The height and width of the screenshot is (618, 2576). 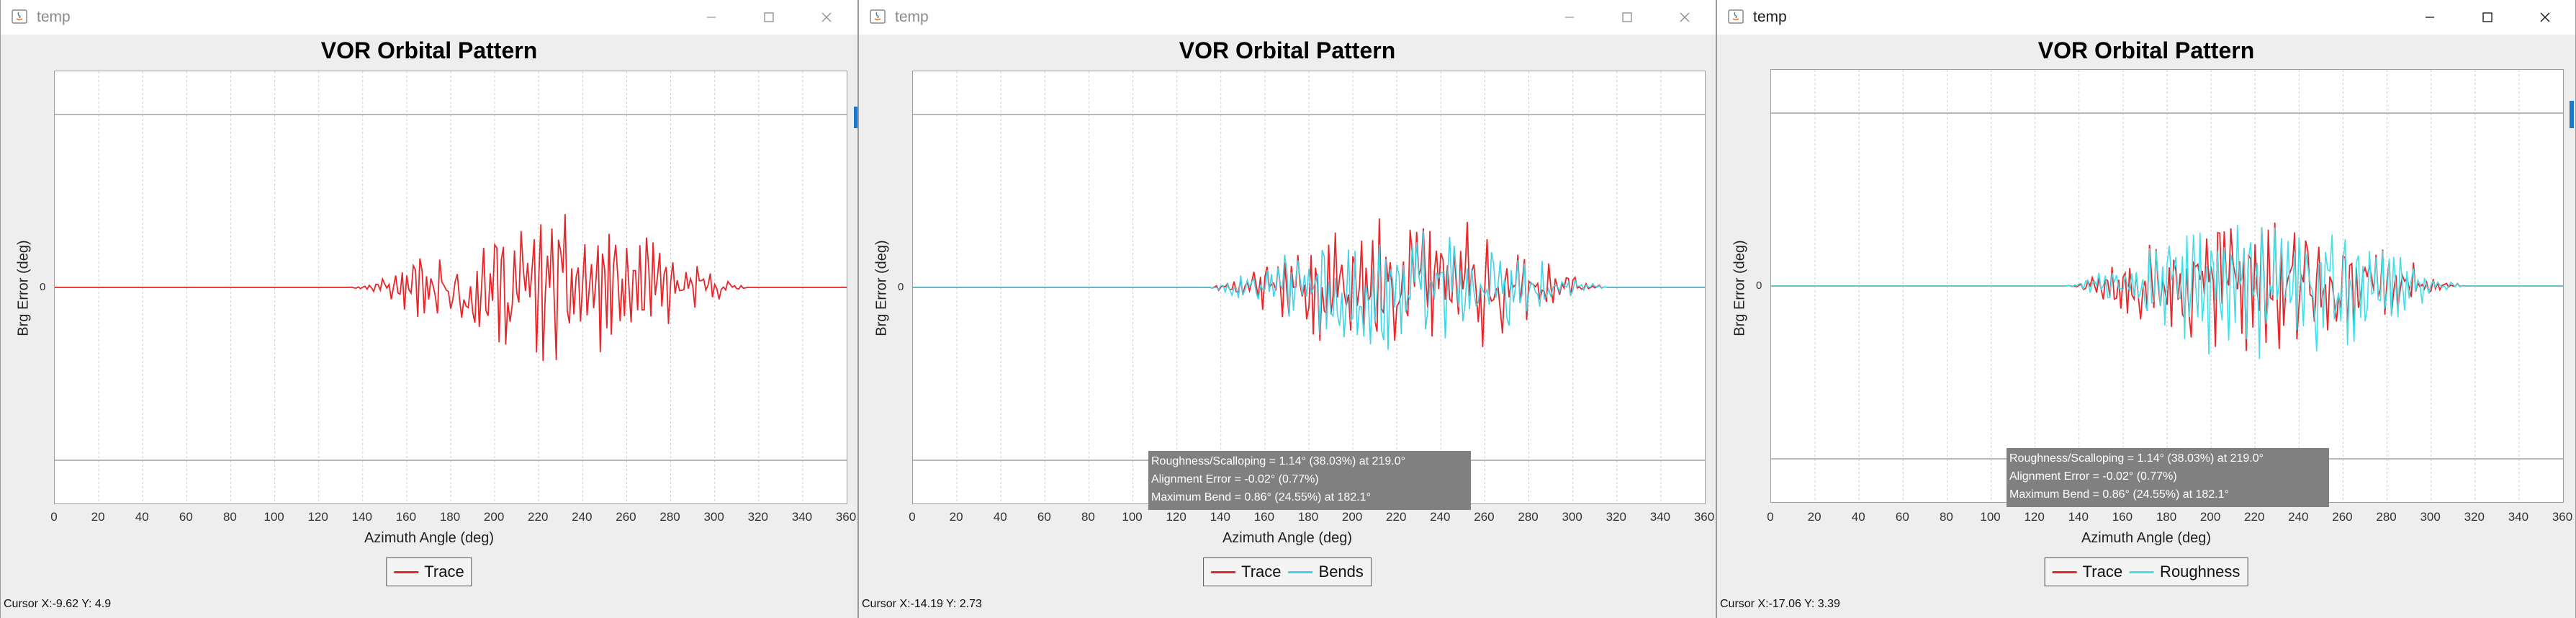 I want to click on stat-max-bend: Maximum Bend = 0.86° (24.55%) at 182.1°, so click(x=1261, y=497).